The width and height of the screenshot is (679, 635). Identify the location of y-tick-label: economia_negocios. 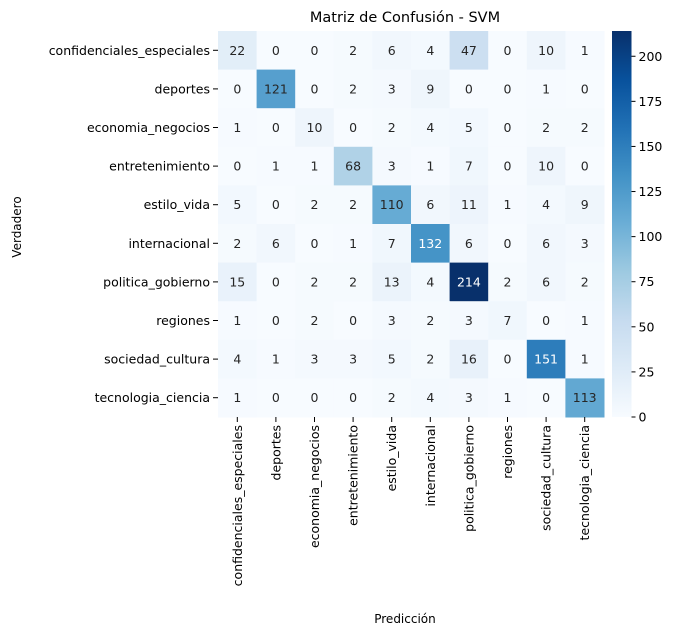
(148, 127).